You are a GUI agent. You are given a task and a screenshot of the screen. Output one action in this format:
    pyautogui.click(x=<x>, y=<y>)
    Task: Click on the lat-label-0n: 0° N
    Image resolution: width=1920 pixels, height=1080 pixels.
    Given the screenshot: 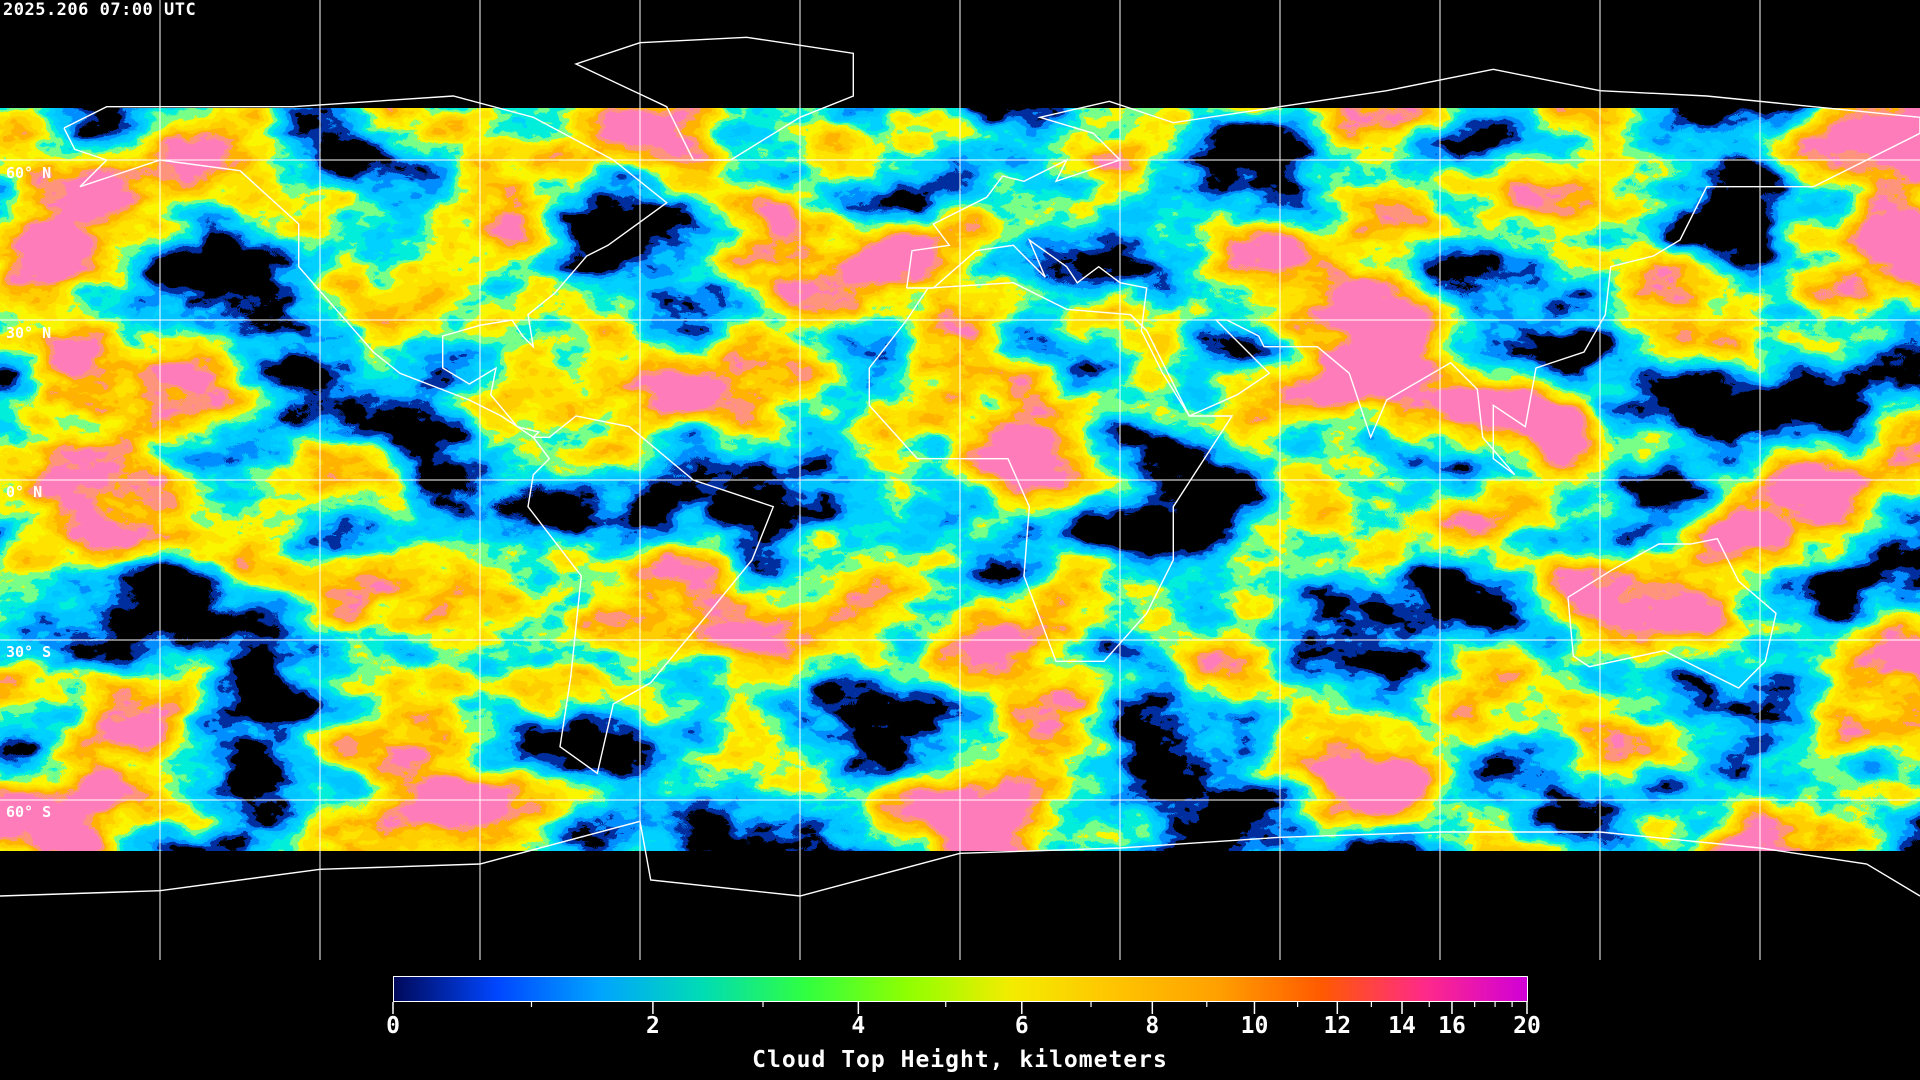 What is the action you would take?
    pyautogui.click(x=24, y=492)
    